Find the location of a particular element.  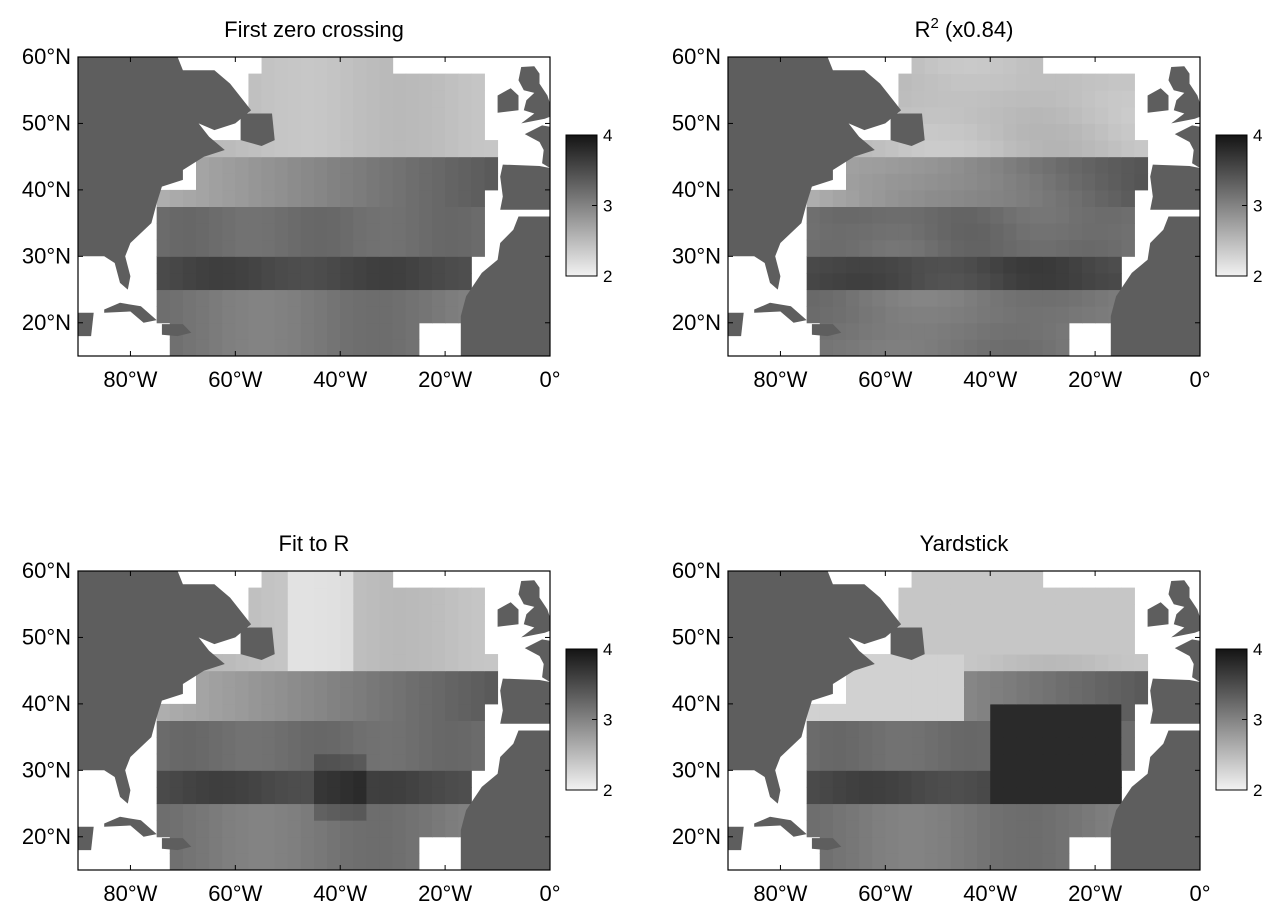

panel-title: First zero crossing is located at coordinates (314, 29).